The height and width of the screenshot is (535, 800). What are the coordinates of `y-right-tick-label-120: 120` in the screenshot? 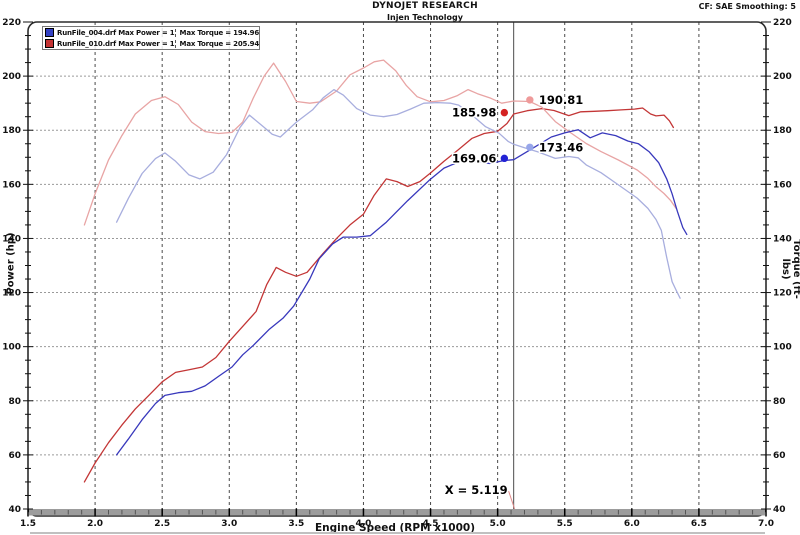 It's located at (782, 294).